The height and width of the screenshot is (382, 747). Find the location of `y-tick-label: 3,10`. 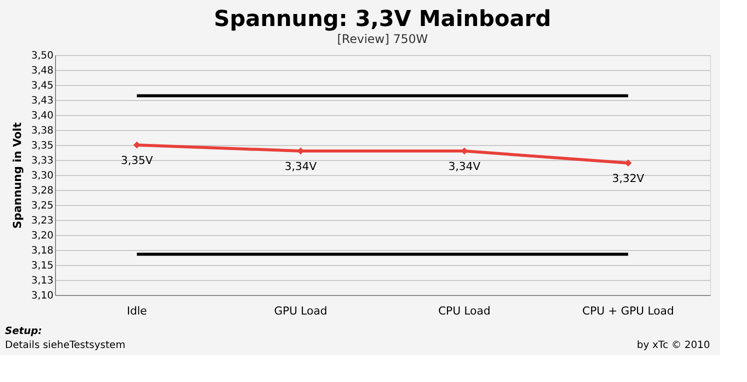

y-tick-label: 3,10 is located at coordinates (42, 296).